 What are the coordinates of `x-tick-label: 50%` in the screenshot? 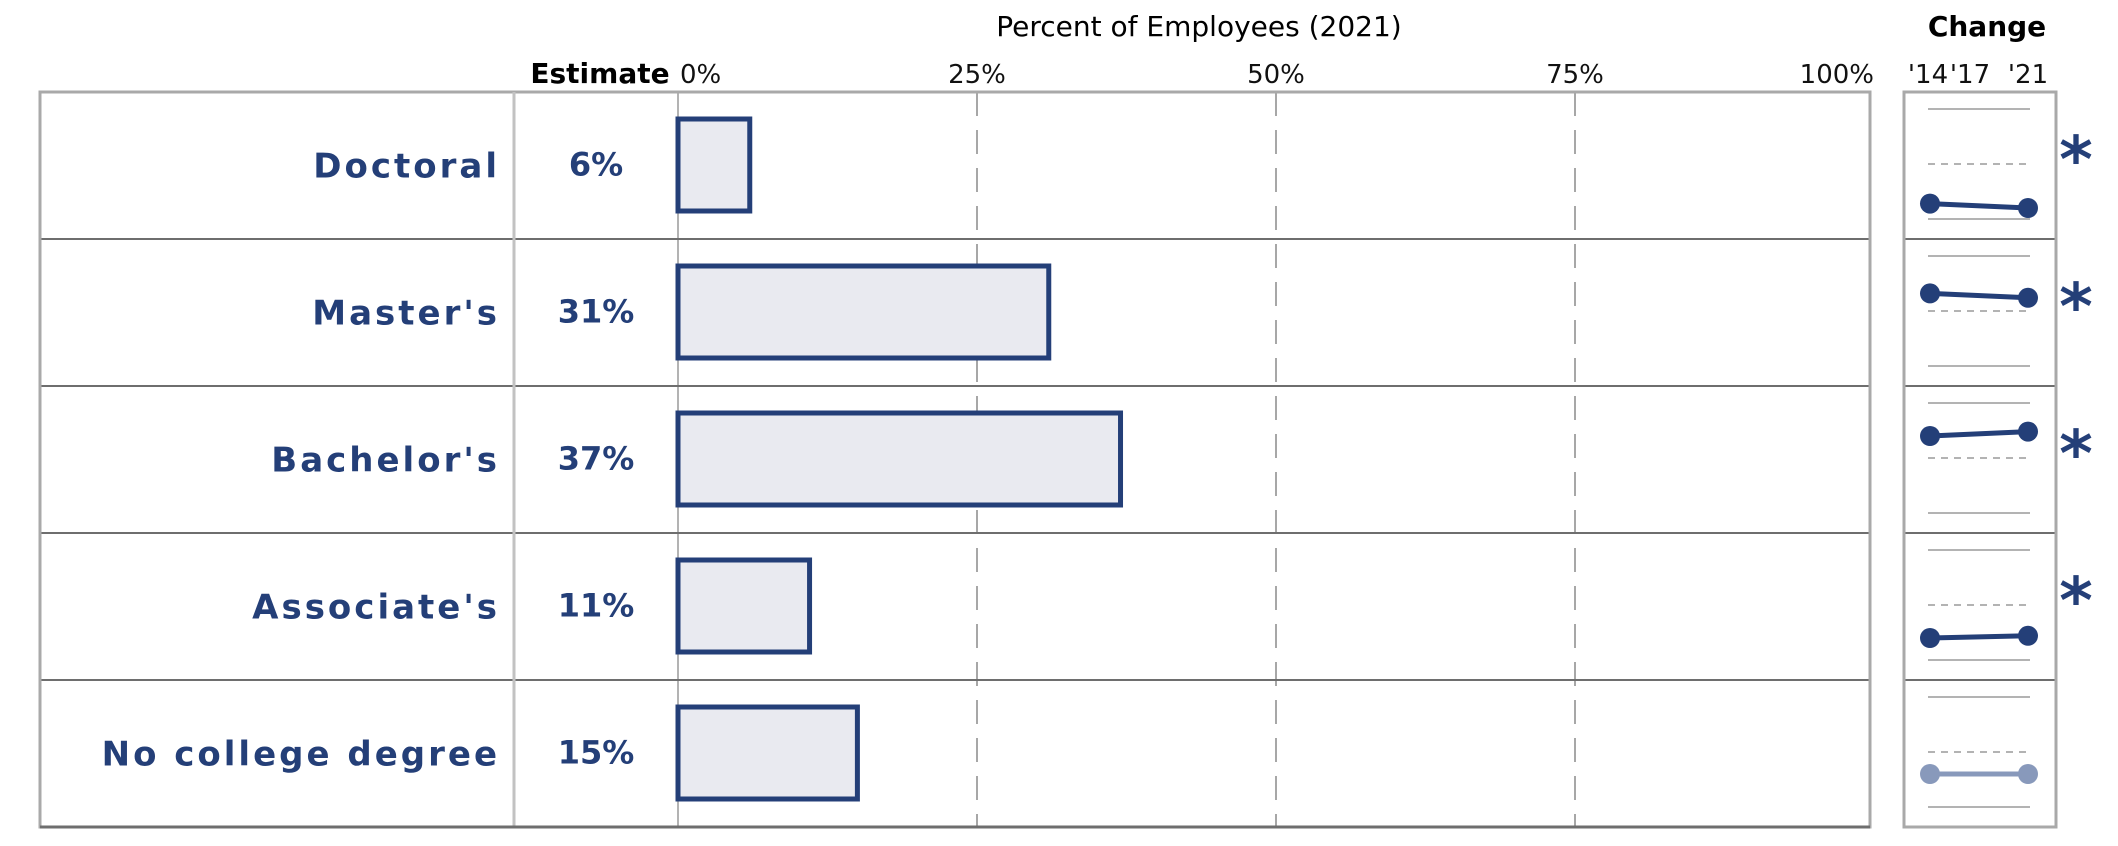 It's located at (1276, 75).